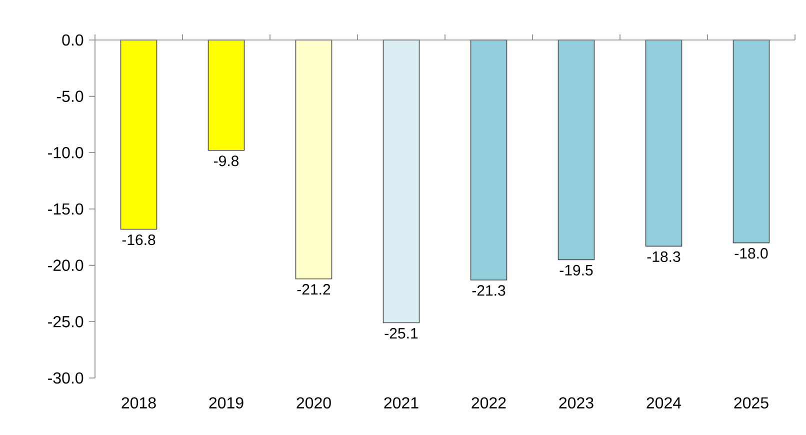 Image resolution: width=806 pixels, height=435 pixels. Describe the element at coordinates (73, 40) in the screenshot. I see `y-tick-label: 0.0` at that location.